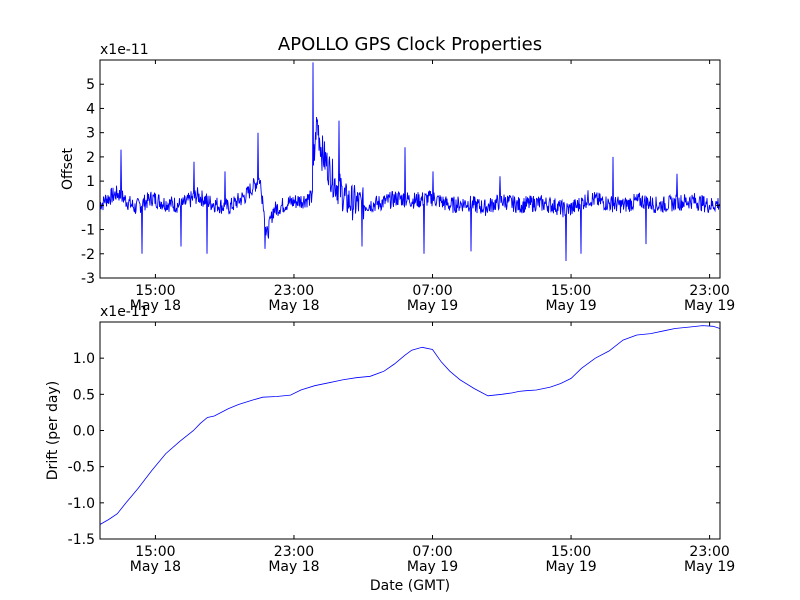 The image size is (800, 600). Describe the element at coordinates (81, 540) in the screenshot. I see `y-tick-label: -1.5` at that location.